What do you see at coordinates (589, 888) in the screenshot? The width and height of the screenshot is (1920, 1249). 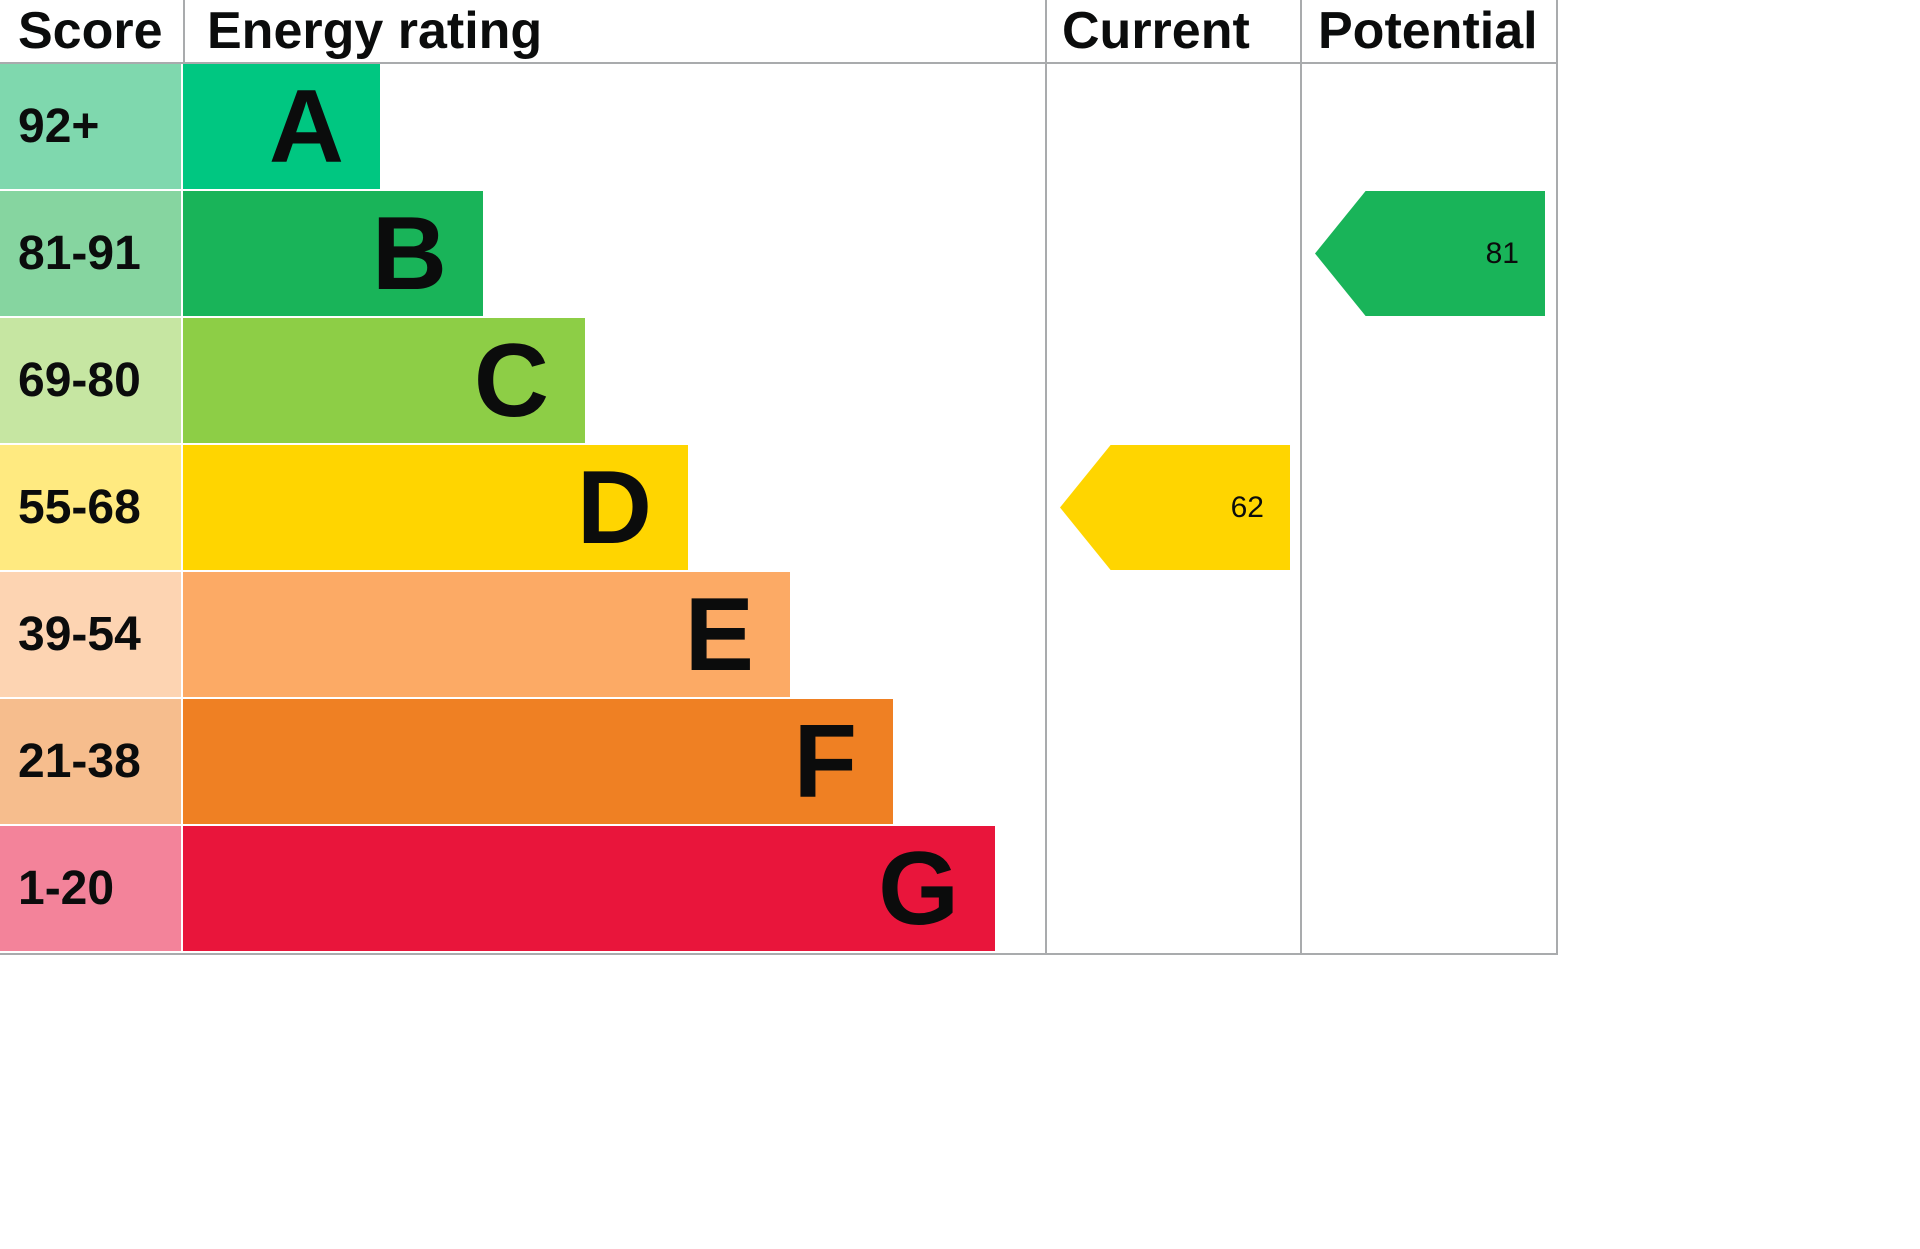 I see `band-bar-g: G` at bounding box center [589, 888].